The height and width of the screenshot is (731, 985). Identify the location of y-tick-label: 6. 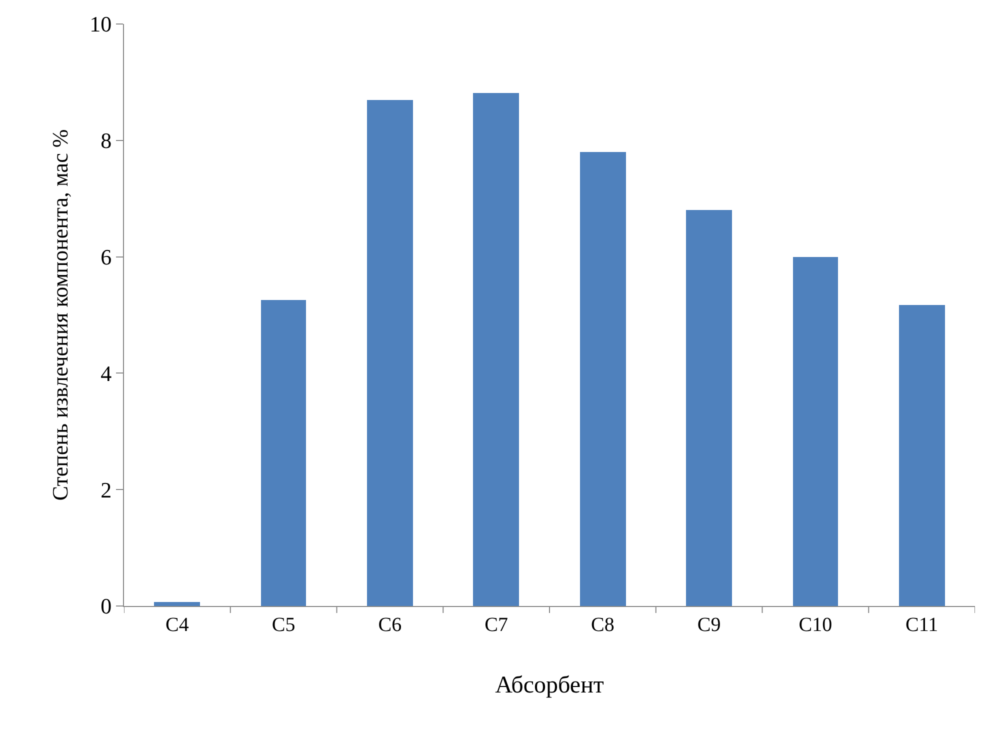
(106, 257).